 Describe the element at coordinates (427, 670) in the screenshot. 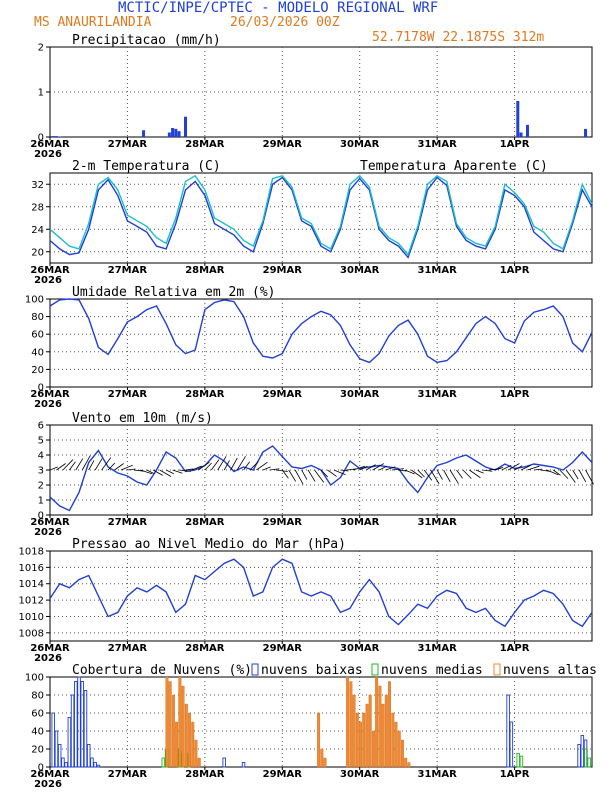

I see `legend-item-mid: nuvens medias` at that location.